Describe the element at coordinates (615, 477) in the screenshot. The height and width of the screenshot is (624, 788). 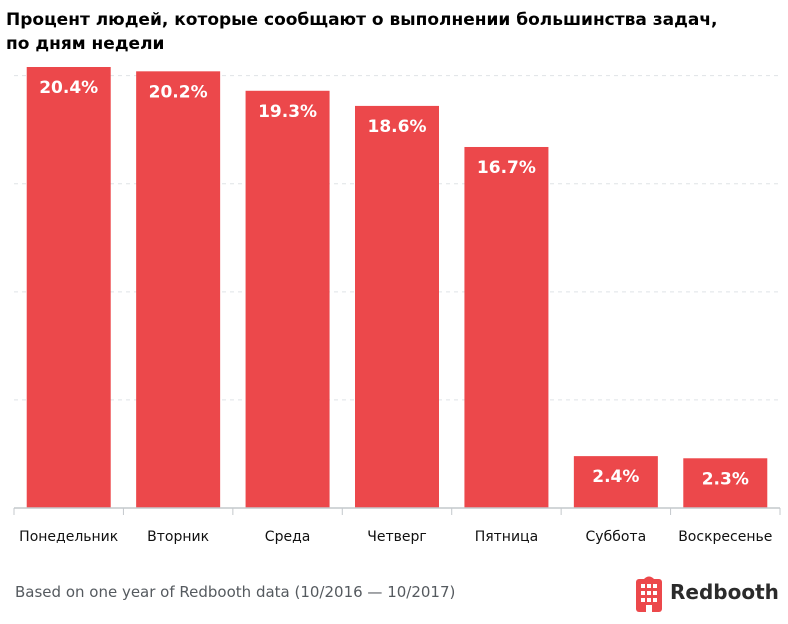
I see `data-label: 2.4%` at that location.